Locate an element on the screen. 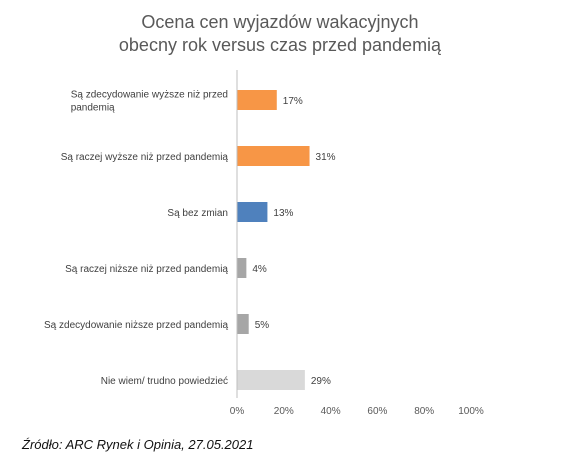  chart-title-line-1: Ocena cen wyjazdów wakacyjnych is located at coordinates (279, 22).